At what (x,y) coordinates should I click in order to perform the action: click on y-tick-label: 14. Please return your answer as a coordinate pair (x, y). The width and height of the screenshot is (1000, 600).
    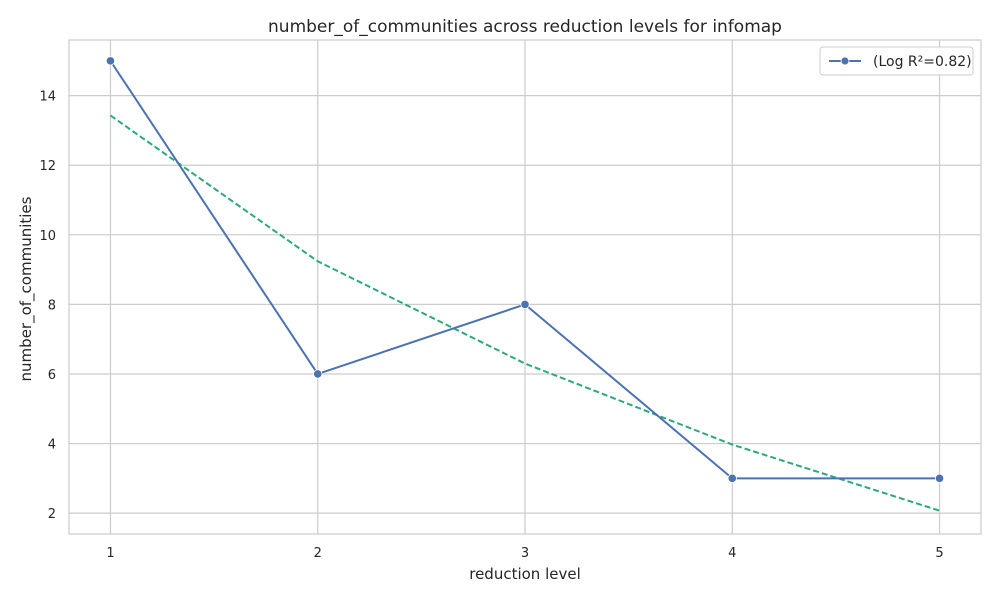
    Looking at the image, I should click on (47, 97).